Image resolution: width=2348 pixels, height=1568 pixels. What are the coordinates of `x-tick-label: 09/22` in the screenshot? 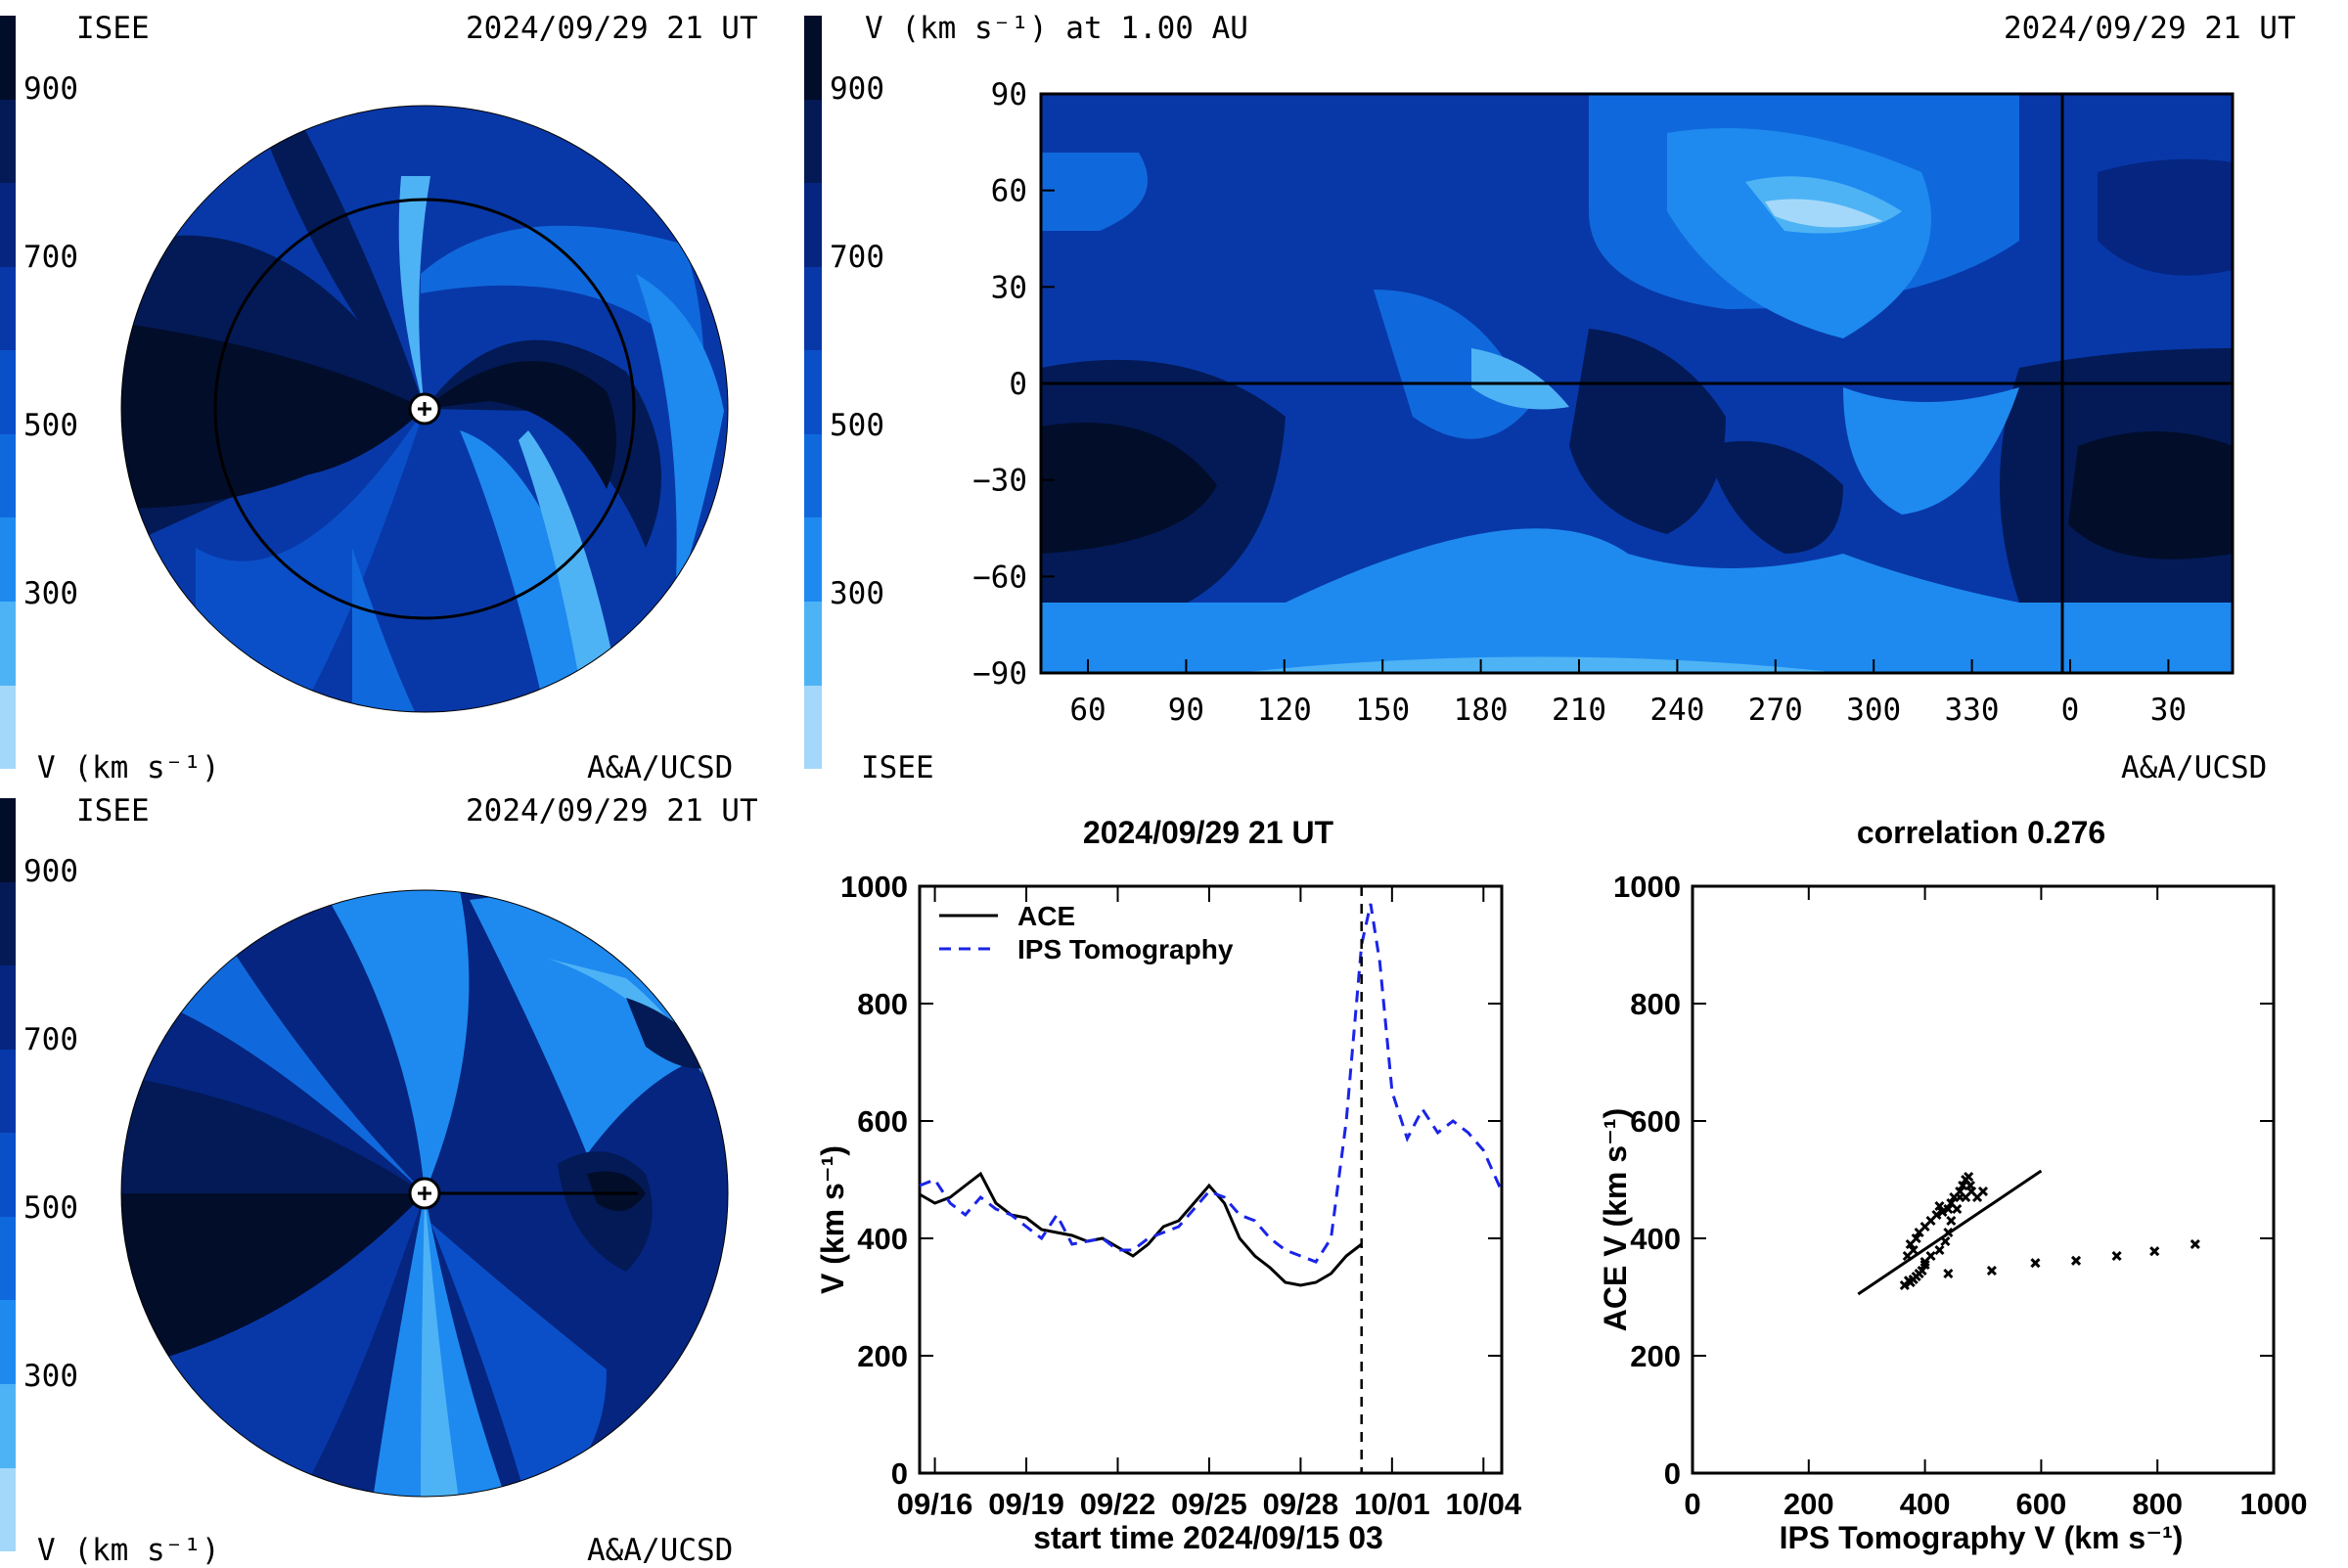 It's located at (1118, 1504).